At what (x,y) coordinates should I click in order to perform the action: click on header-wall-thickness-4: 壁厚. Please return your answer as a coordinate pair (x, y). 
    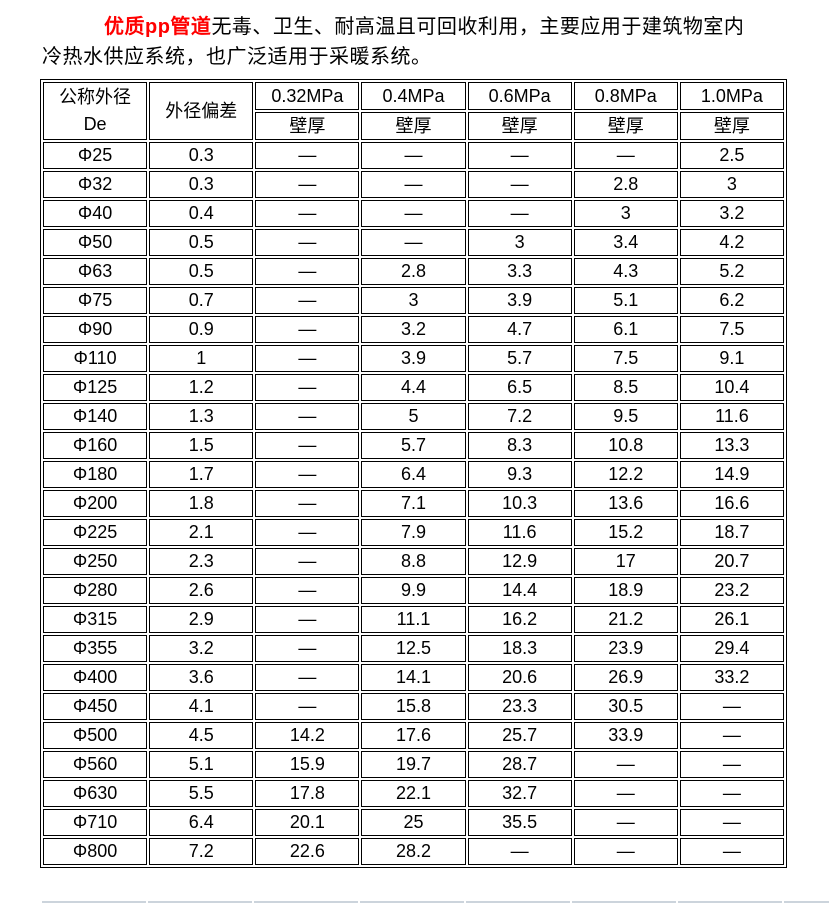
    Looking at the image, I should click on (625, 126).